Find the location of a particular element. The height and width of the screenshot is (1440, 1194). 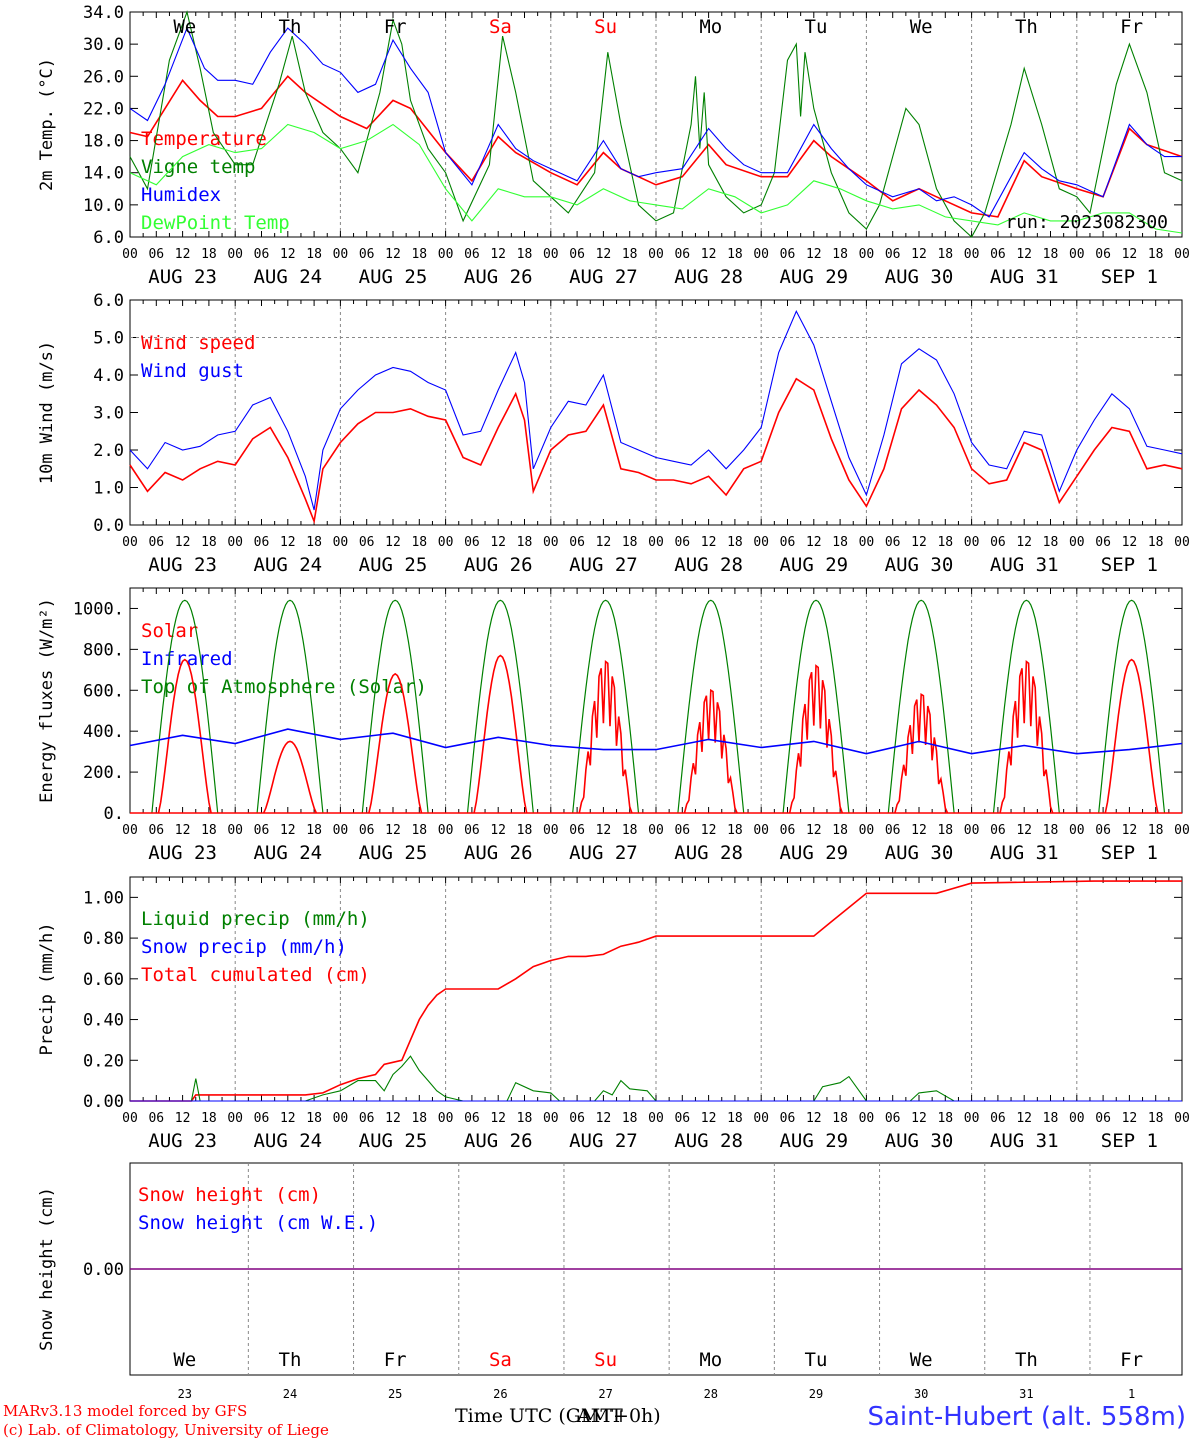

date-tick-label: AUG 28 is located at coordinates (708, 853).